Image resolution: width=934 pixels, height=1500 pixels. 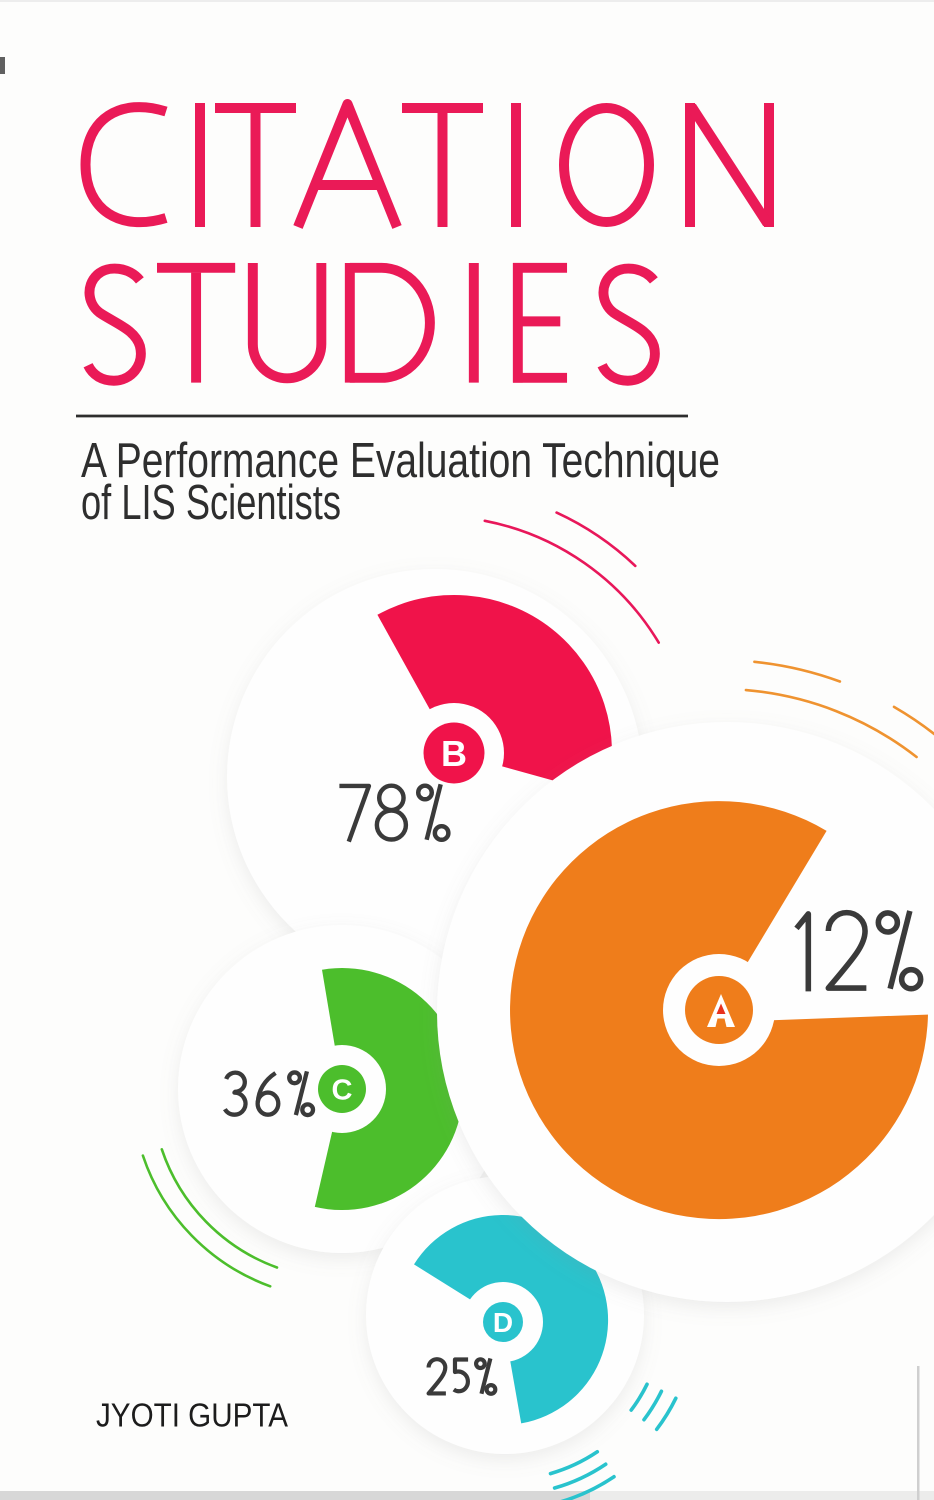 I want to click on svg-text: of LIS Scientists, so click(x=211, y=502).